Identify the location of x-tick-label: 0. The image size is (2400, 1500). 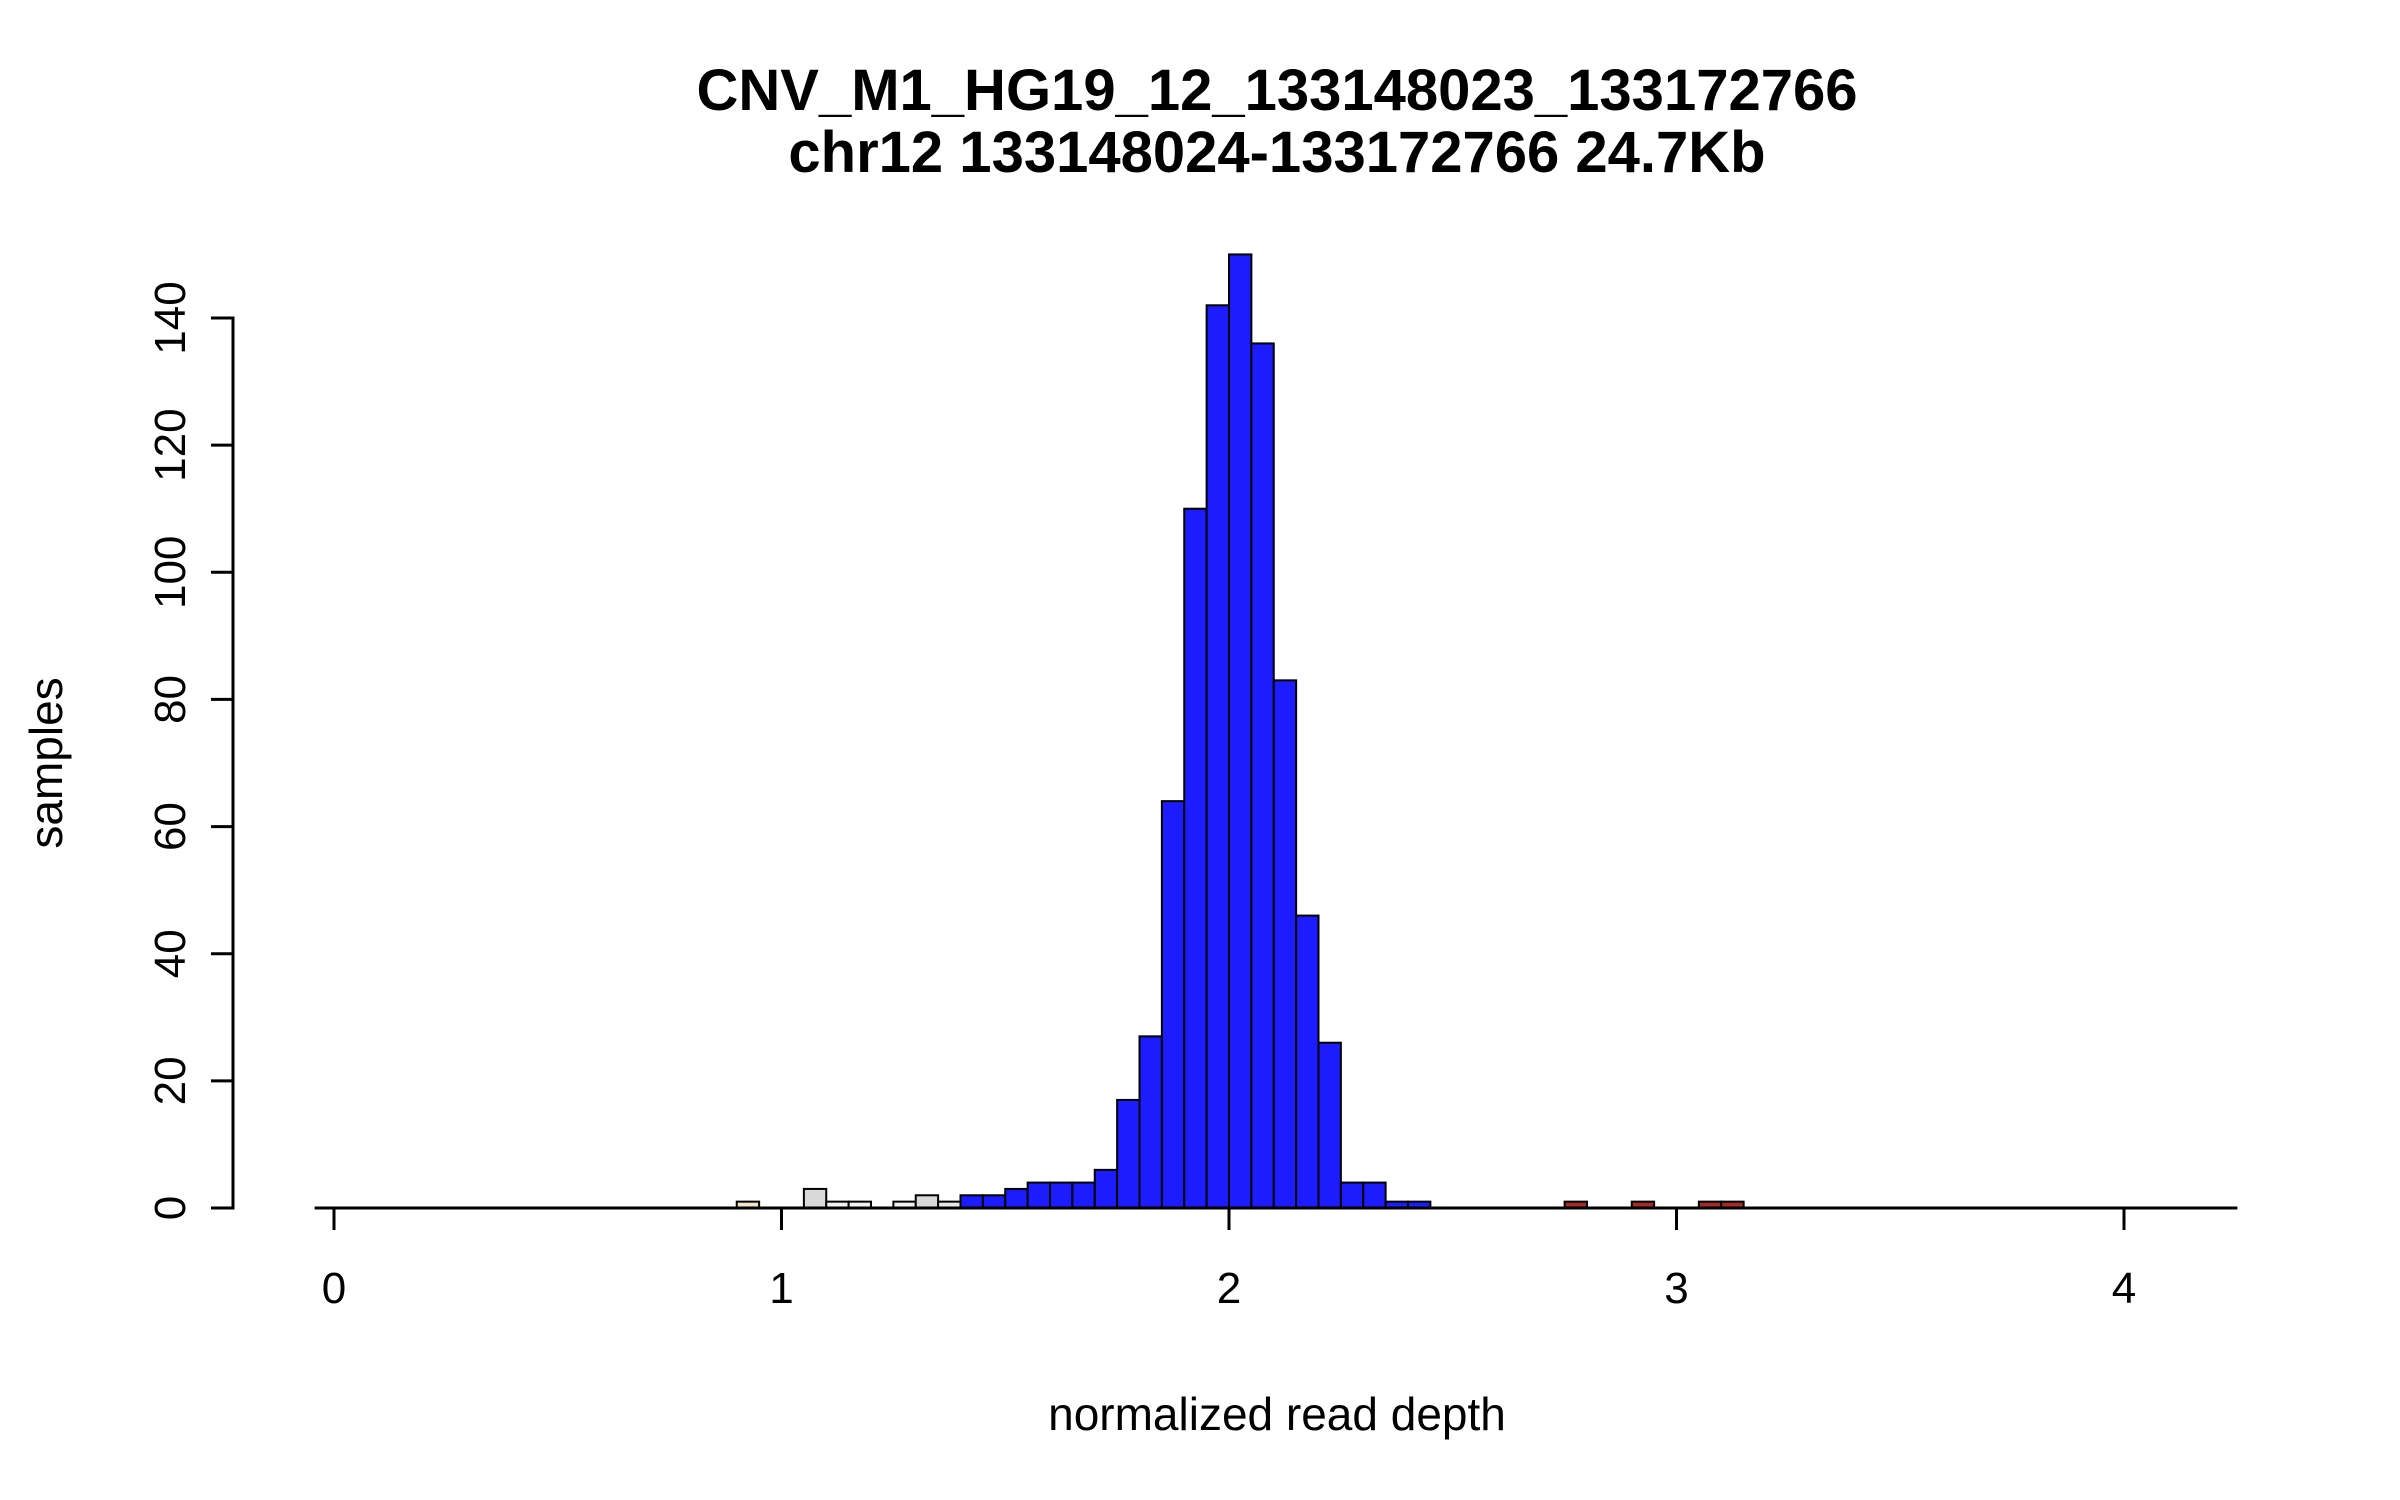
(334, 1288).